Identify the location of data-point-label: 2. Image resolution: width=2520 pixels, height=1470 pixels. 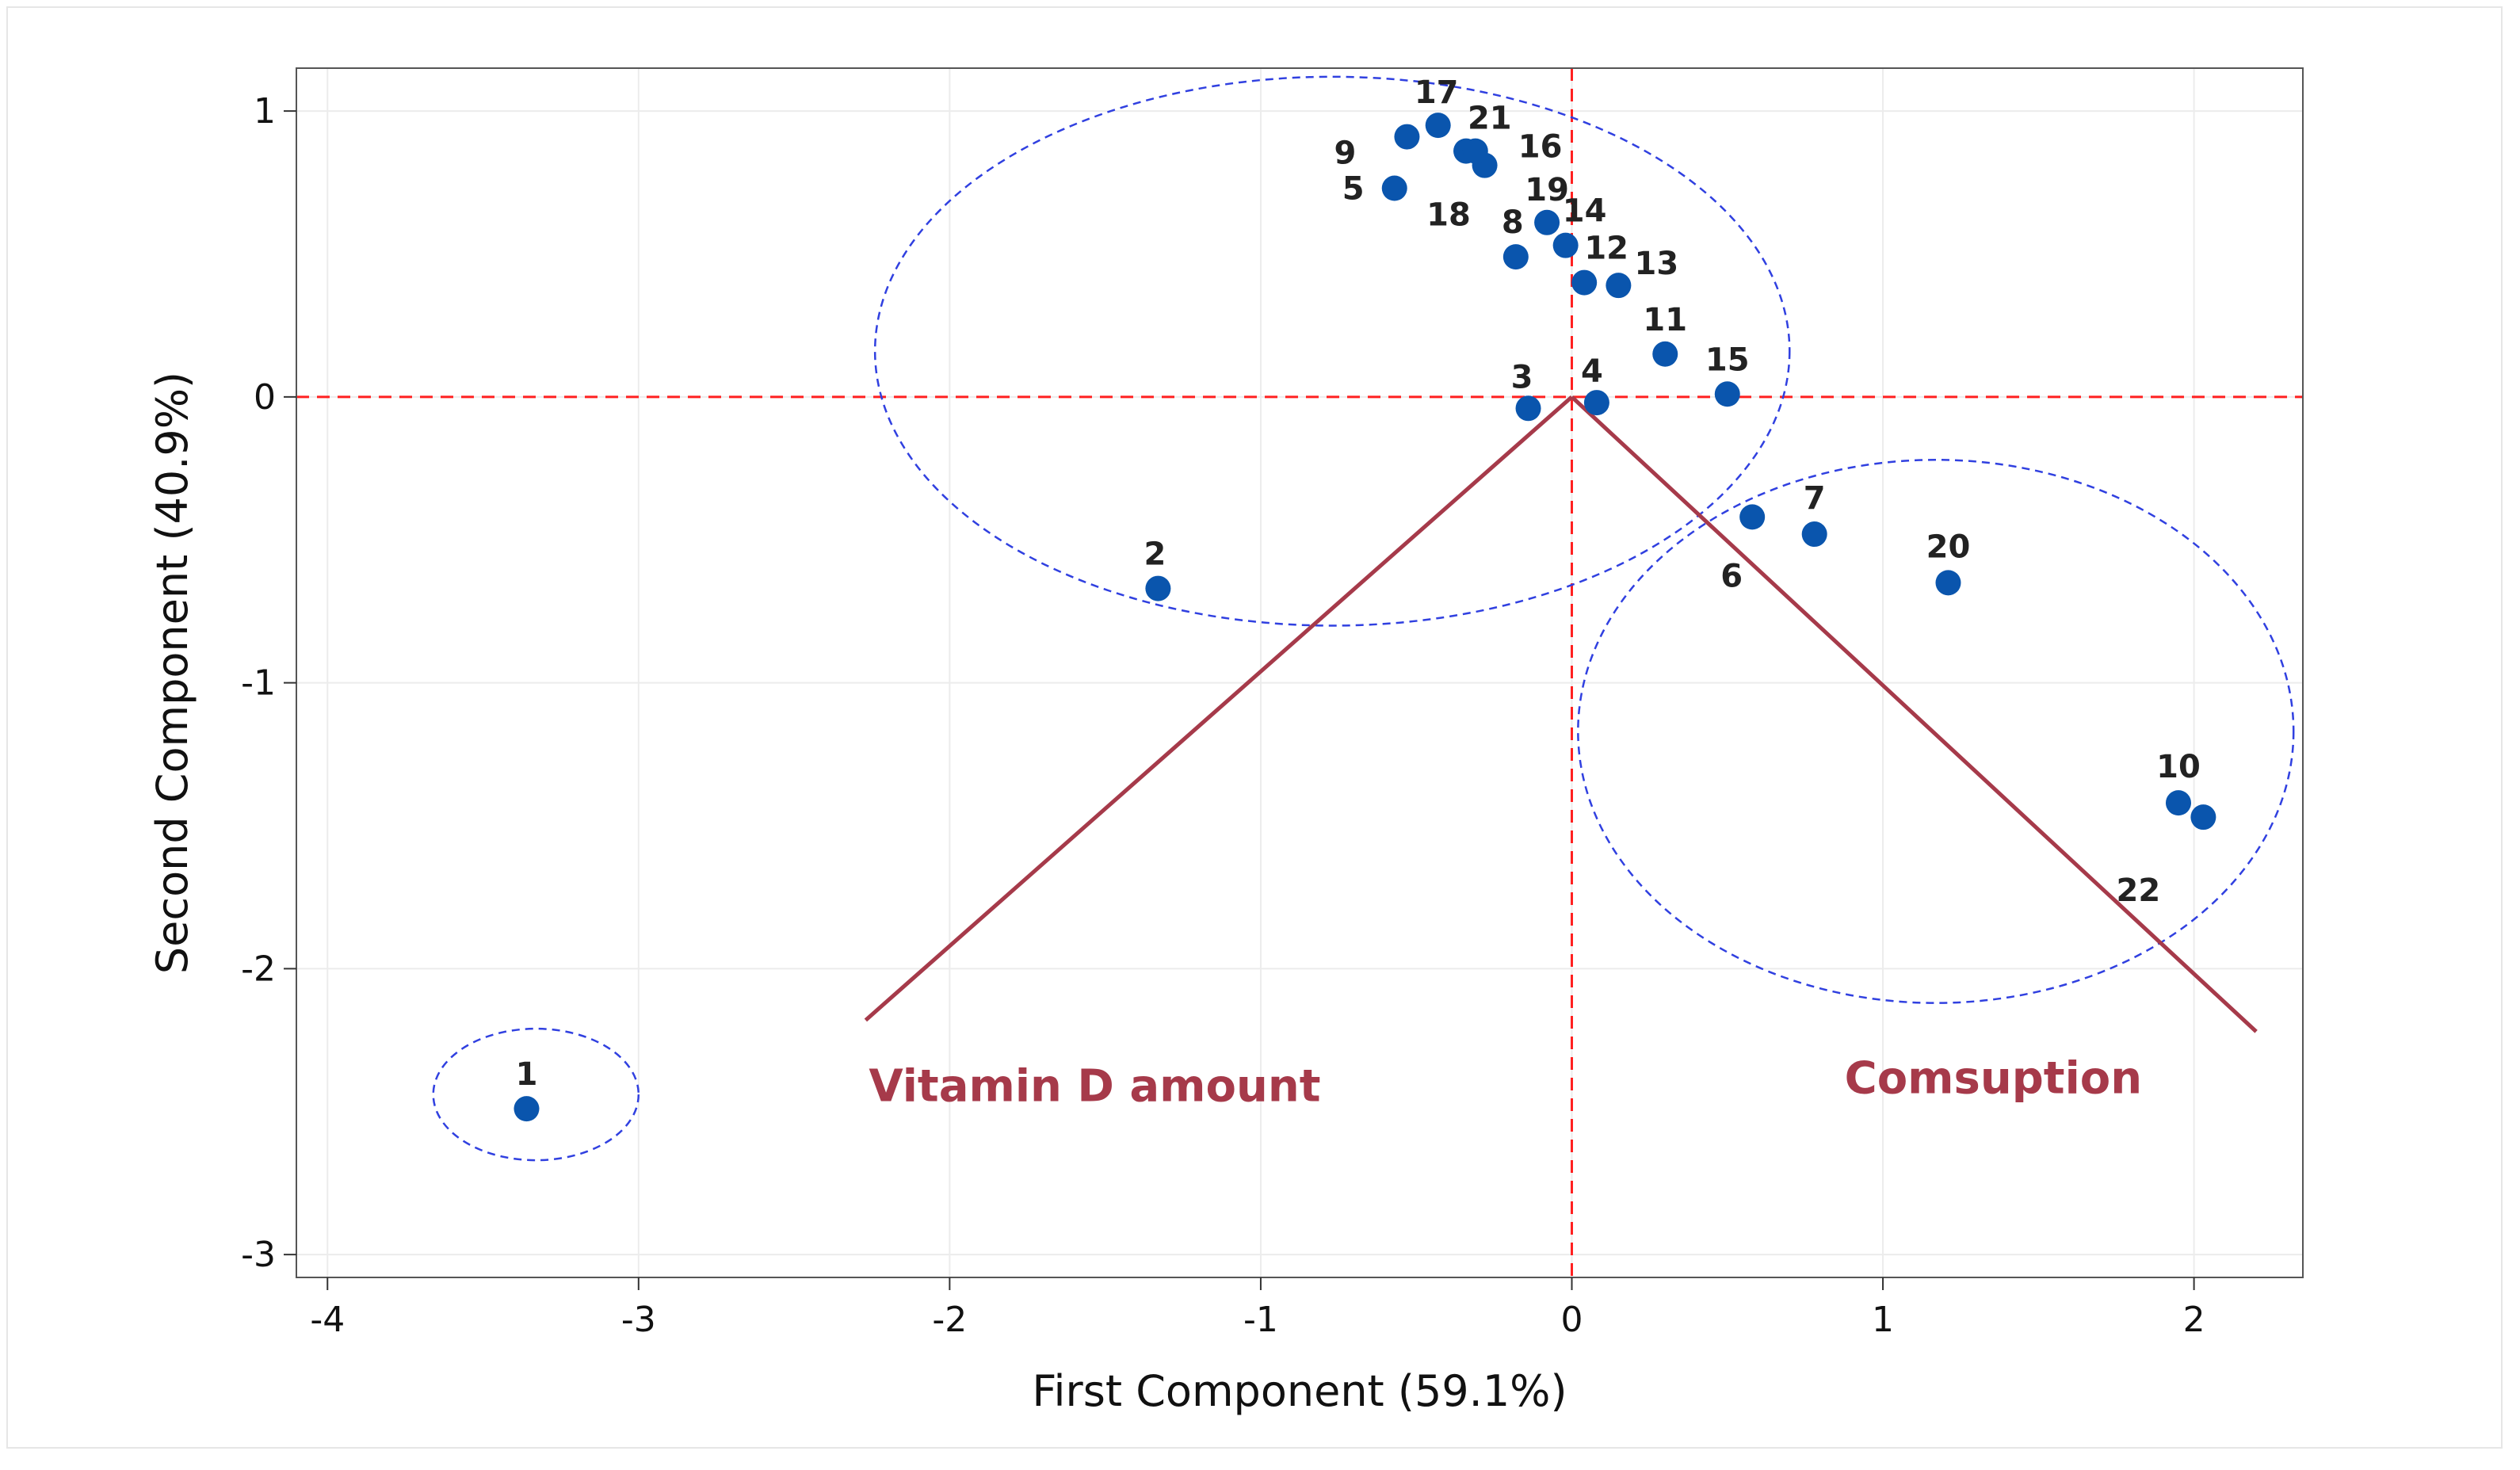
(1155, 554).